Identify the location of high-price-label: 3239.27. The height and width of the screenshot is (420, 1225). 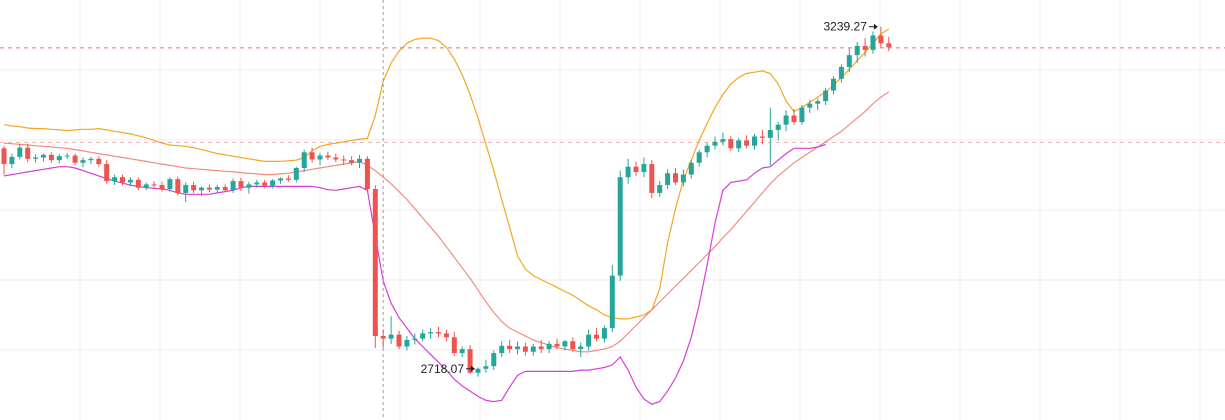
(846, 27).